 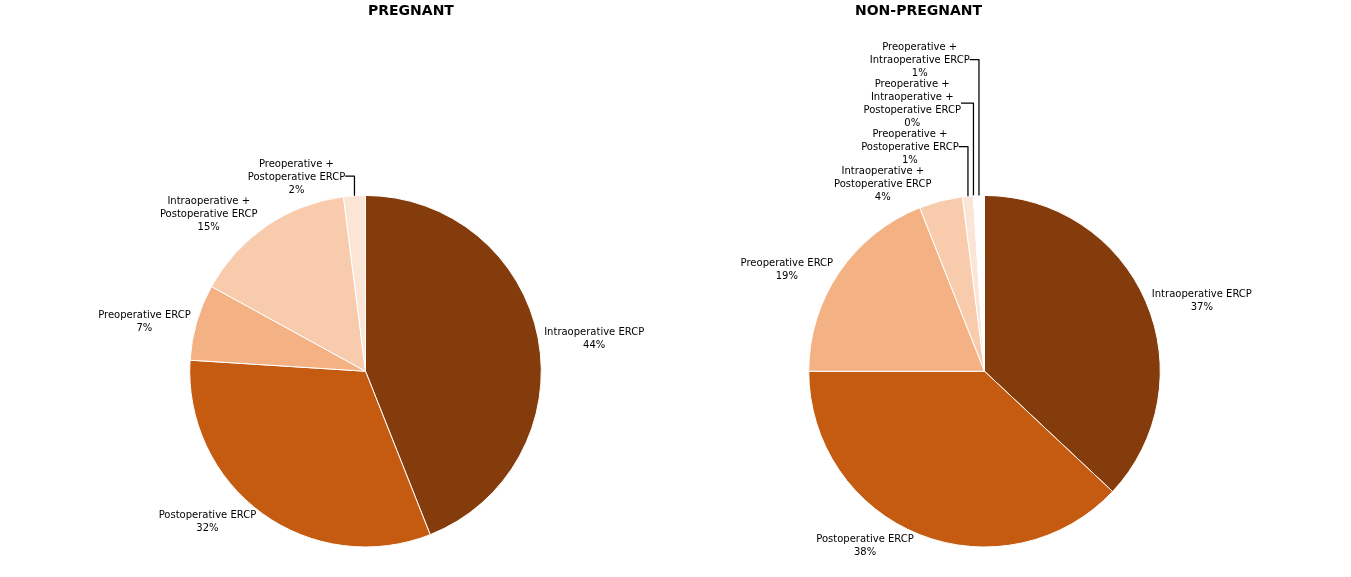 I want to click on data-label: 2%, so click(x=296, y=189).